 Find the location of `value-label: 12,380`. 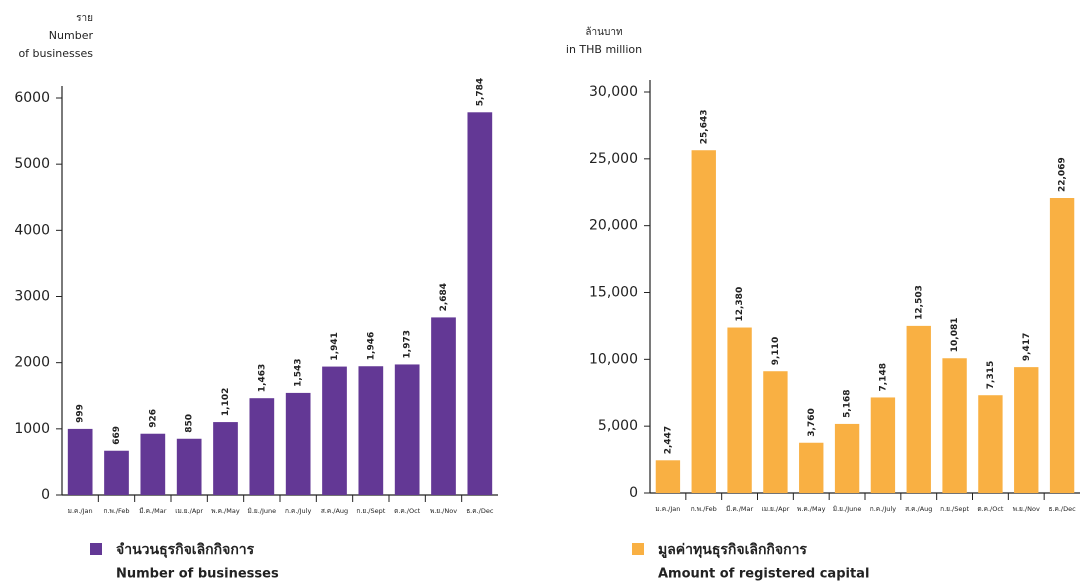

value-label: 12,380 is located at coordinates (740, 304).